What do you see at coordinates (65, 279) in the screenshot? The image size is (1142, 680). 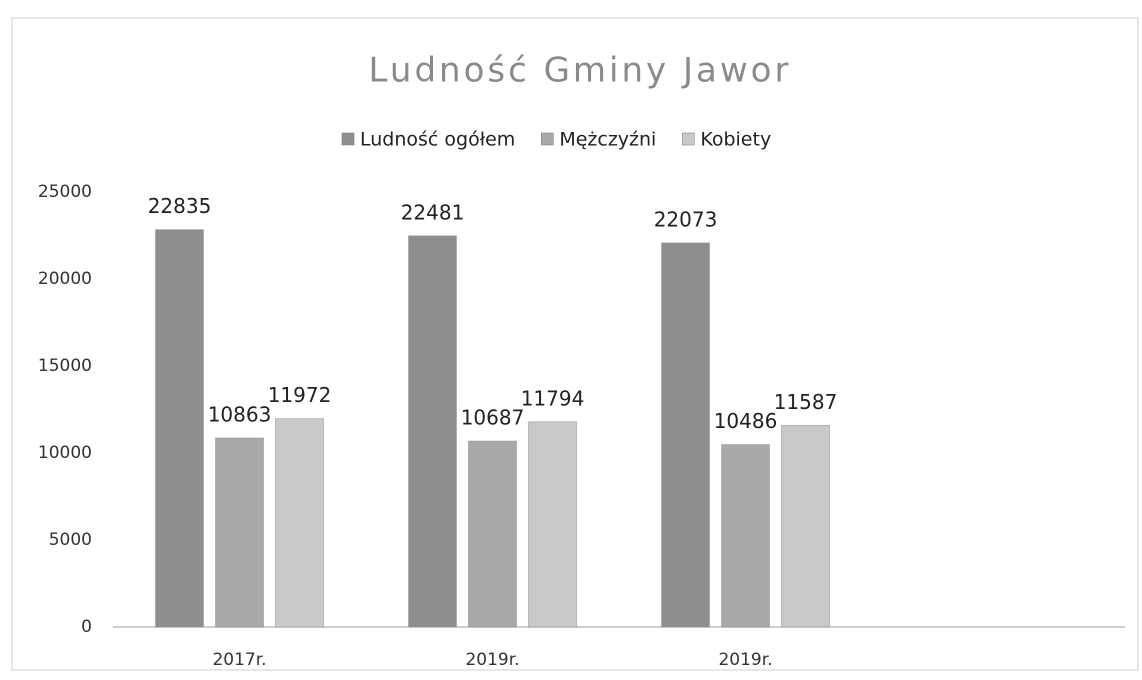 I see `y-tick-label: 20000` at bounding box center [65, 279].